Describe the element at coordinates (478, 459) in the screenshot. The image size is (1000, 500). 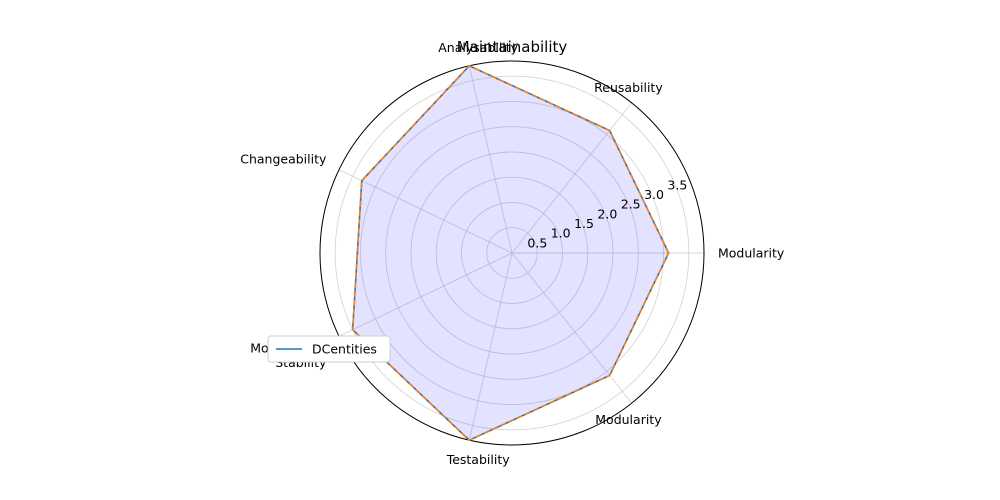
I see `category-label: Testability` at that location.